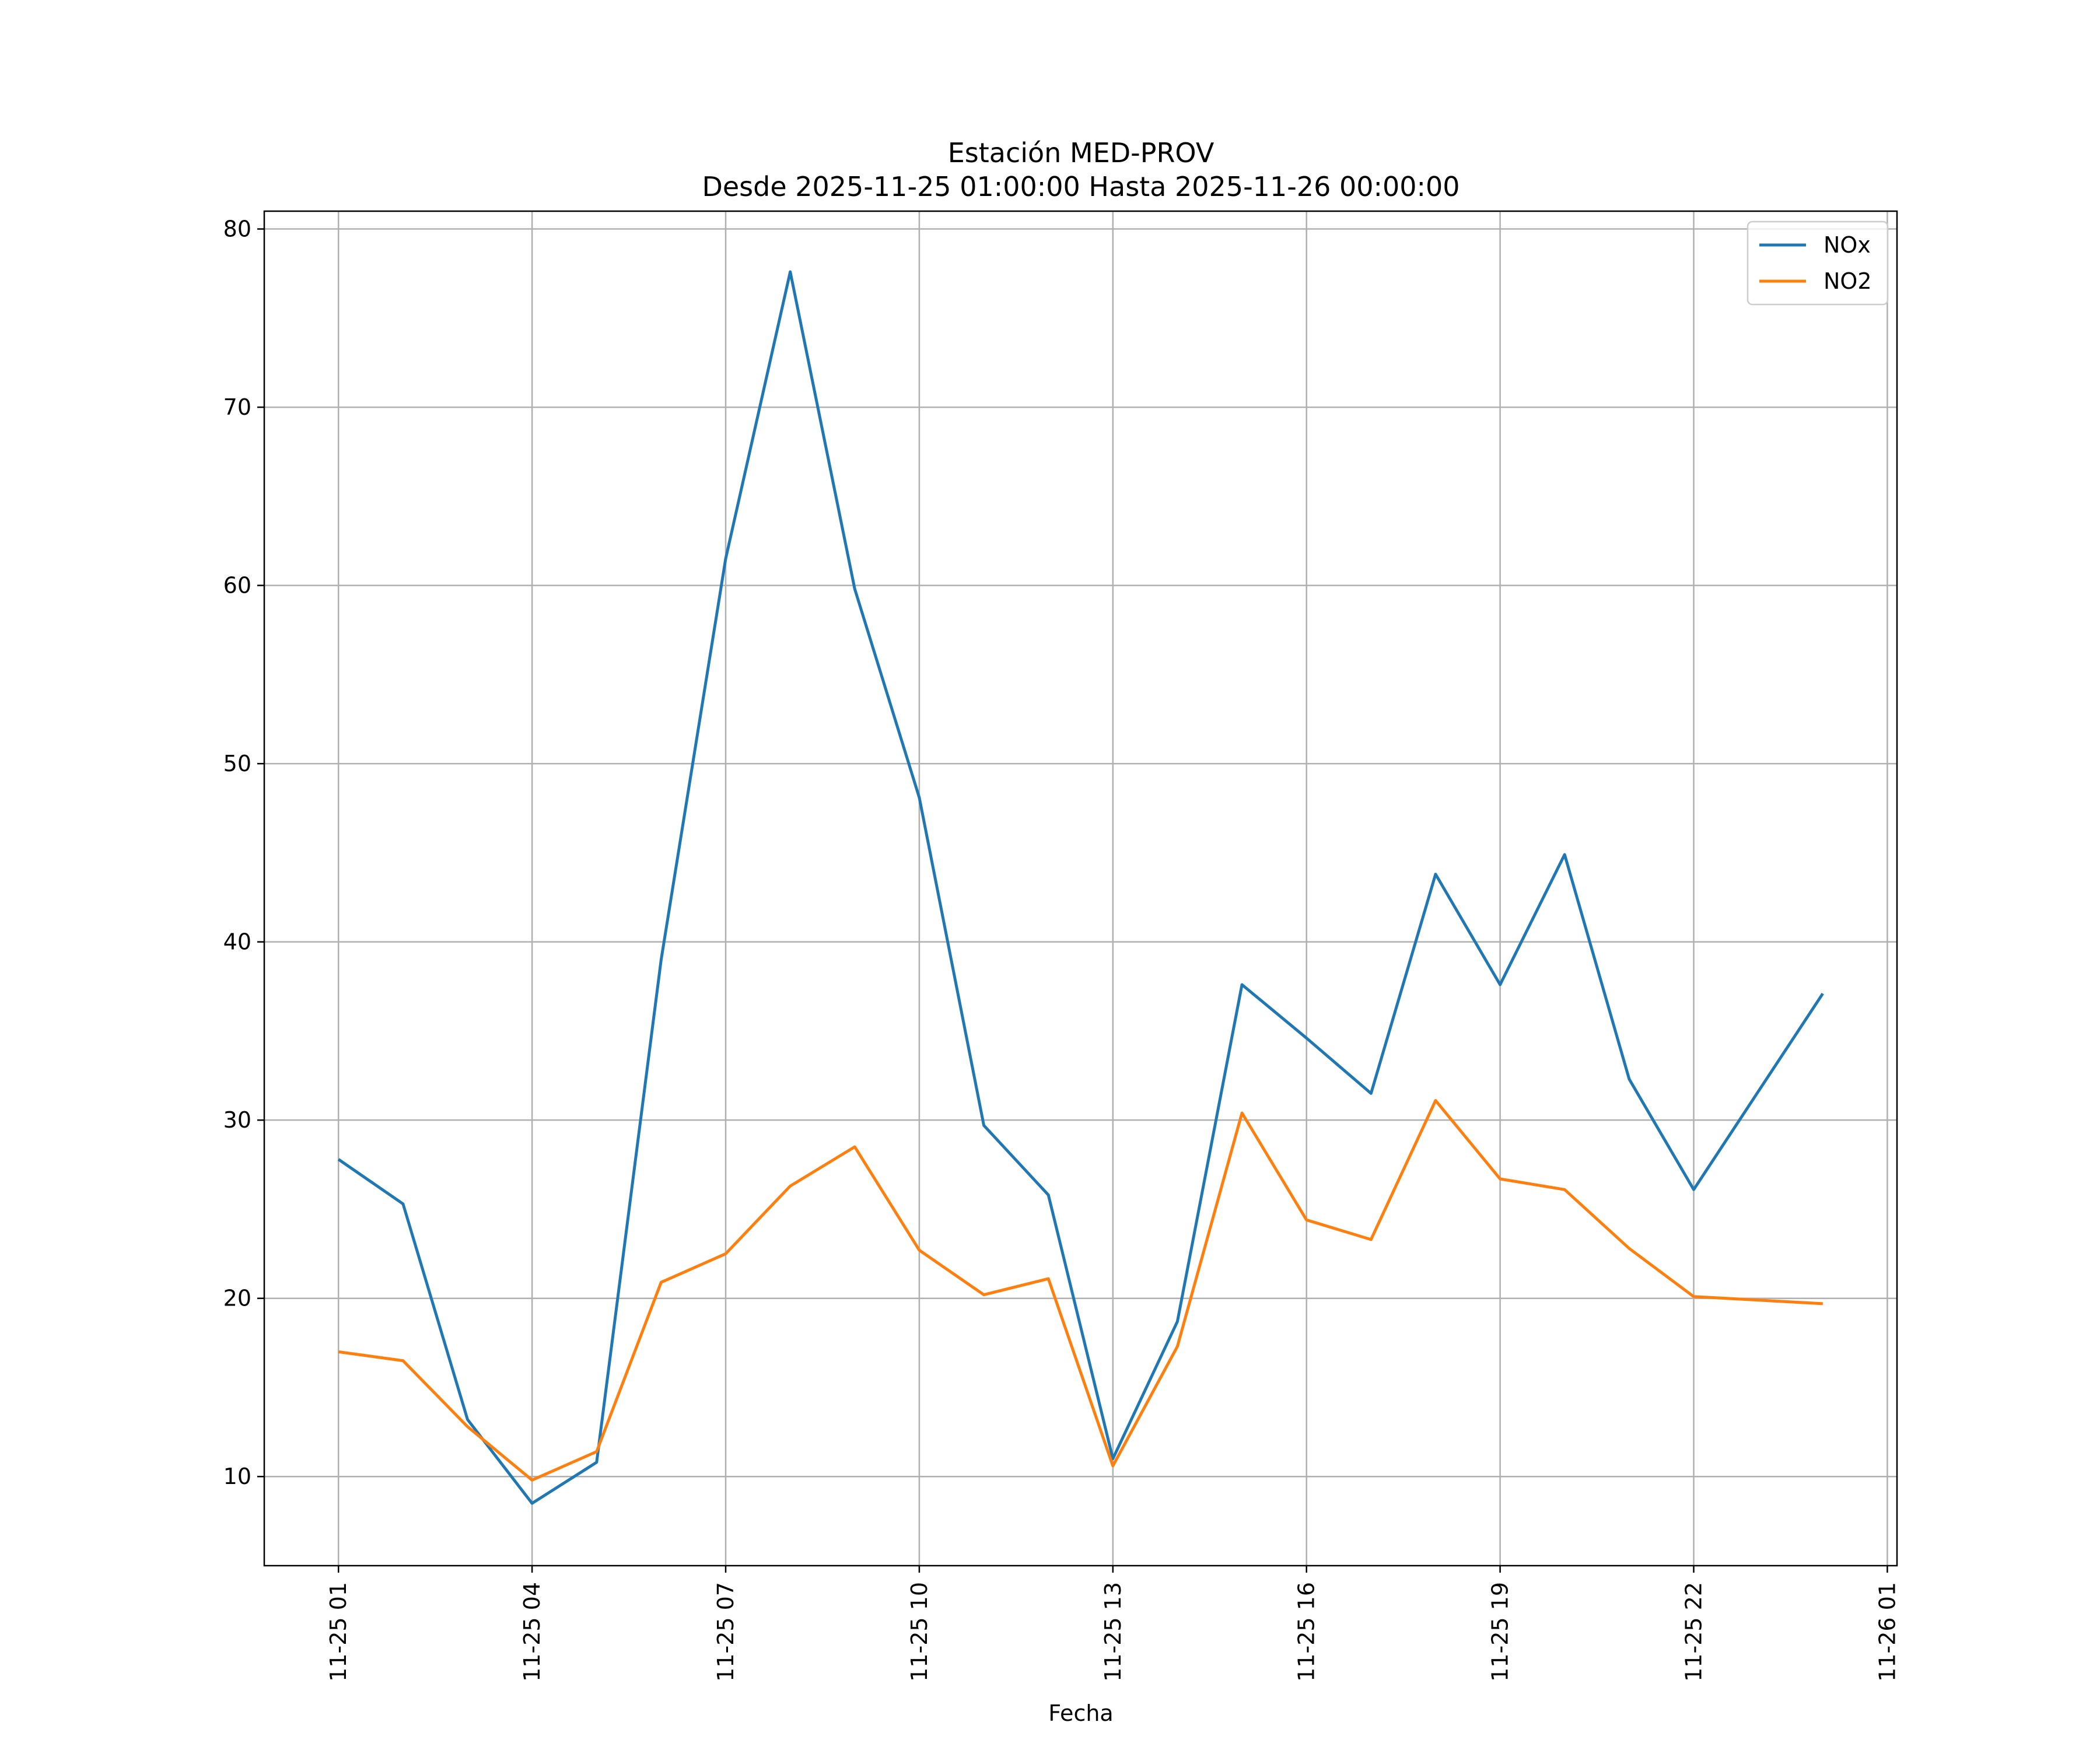 This screenshot has width=2100, height=1750. I want to click on y-tick-label: 10, so click(237, 1476).